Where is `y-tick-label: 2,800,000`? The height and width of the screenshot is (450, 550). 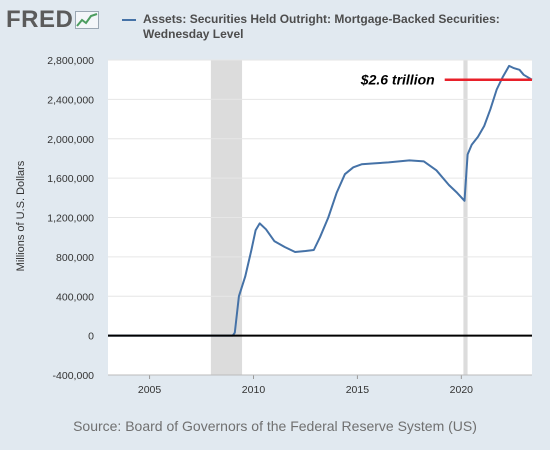
y-tick-label: 2,800,000 is located at coordinates (70, 61).